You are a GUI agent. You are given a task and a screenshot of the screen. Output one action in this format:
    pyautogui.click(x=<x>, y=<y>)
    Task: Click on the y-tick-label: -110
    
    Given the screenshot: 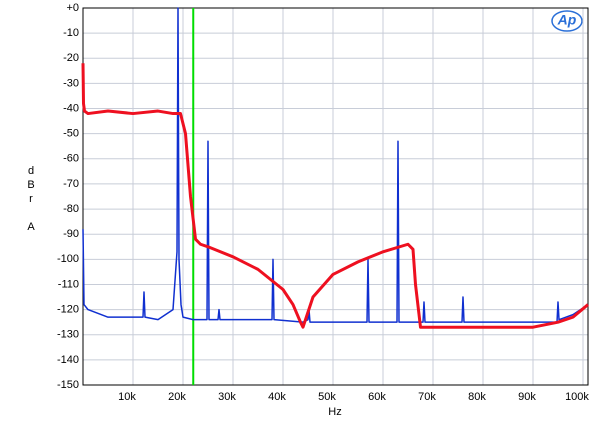 What is the action you would take?
    pyautogui.click(x=68, y=284)
    